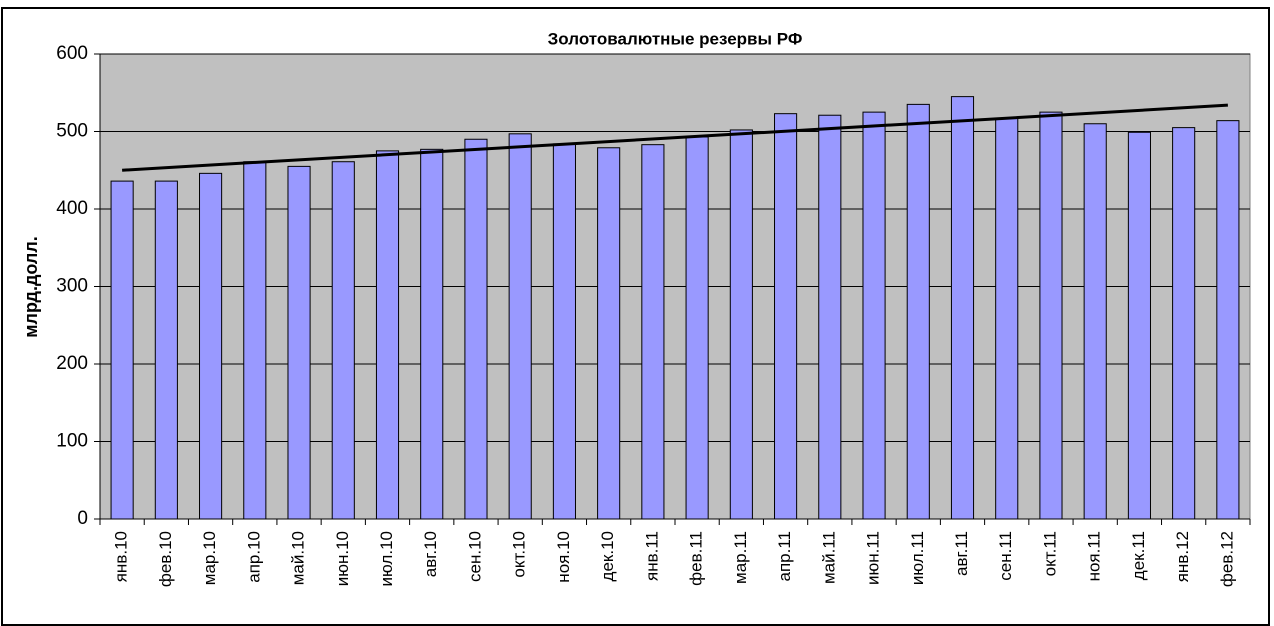 The height and width of the screenshot is (626, 1274). Describe the element at coordinates (961, 553) in the screenshot. I see `x-tick-label: авг.11` at that location.